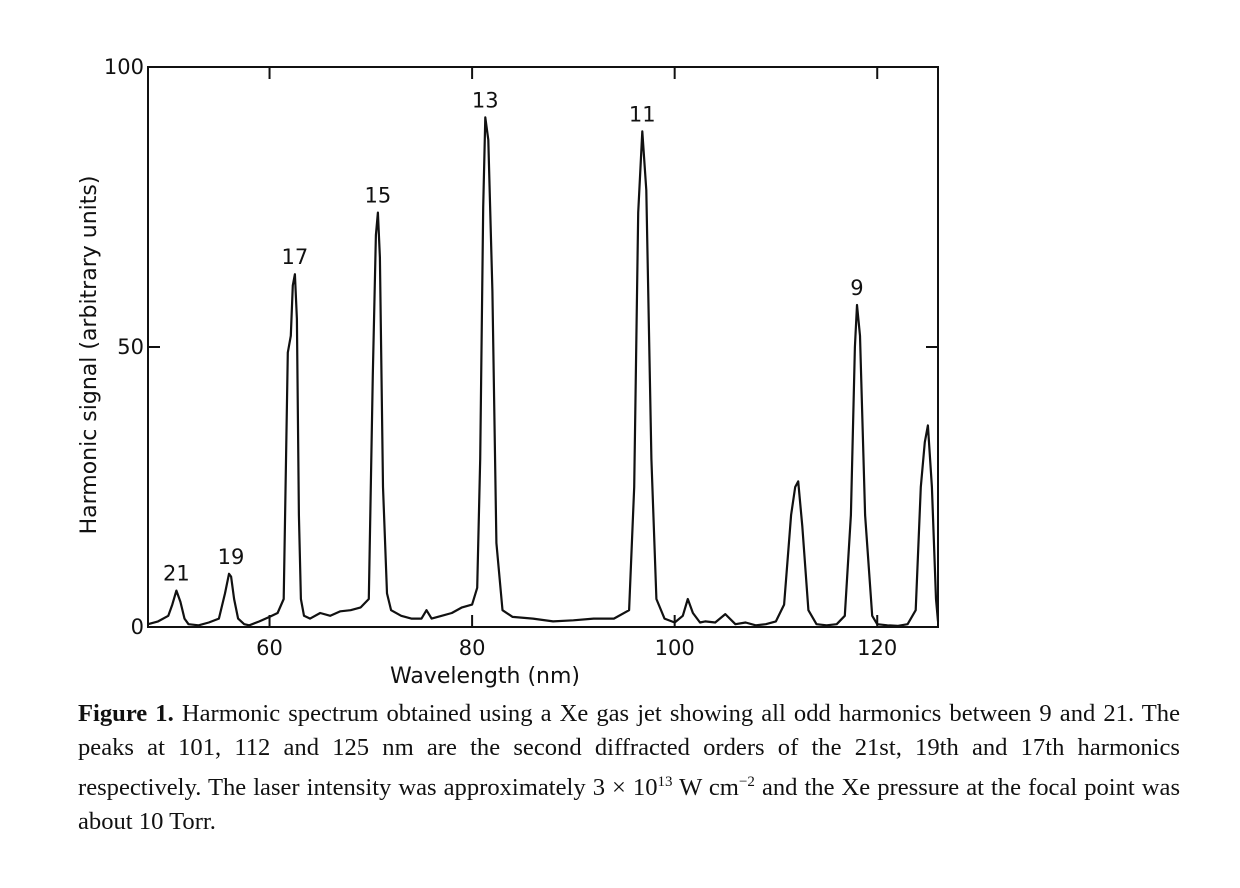 The image size is (1240, 888). Describe the element at coordinates (675, 648) in the screenshot. I see `x-tick-label: 100` at that location.